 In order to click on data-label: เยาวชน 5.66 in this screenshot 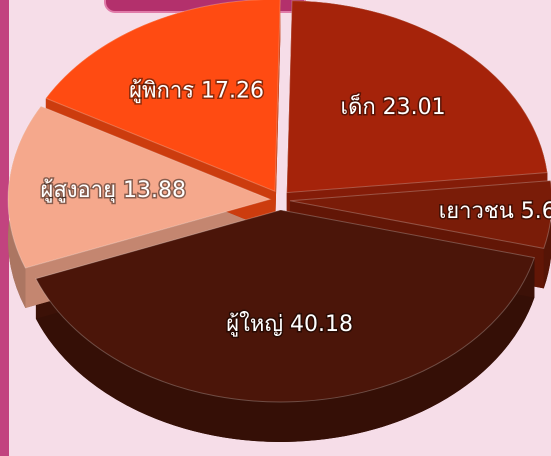, I will do `click(495, 211)`.